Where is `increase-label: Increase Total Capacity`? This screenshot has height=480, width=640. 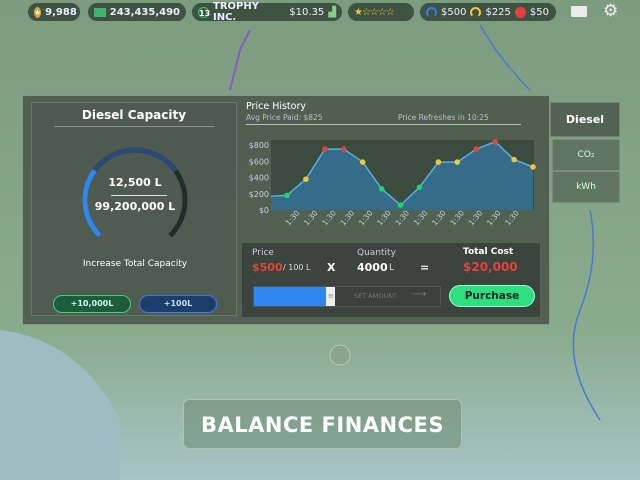
increase-label: Increase Total Capacity is located at coordinates (135, 264).